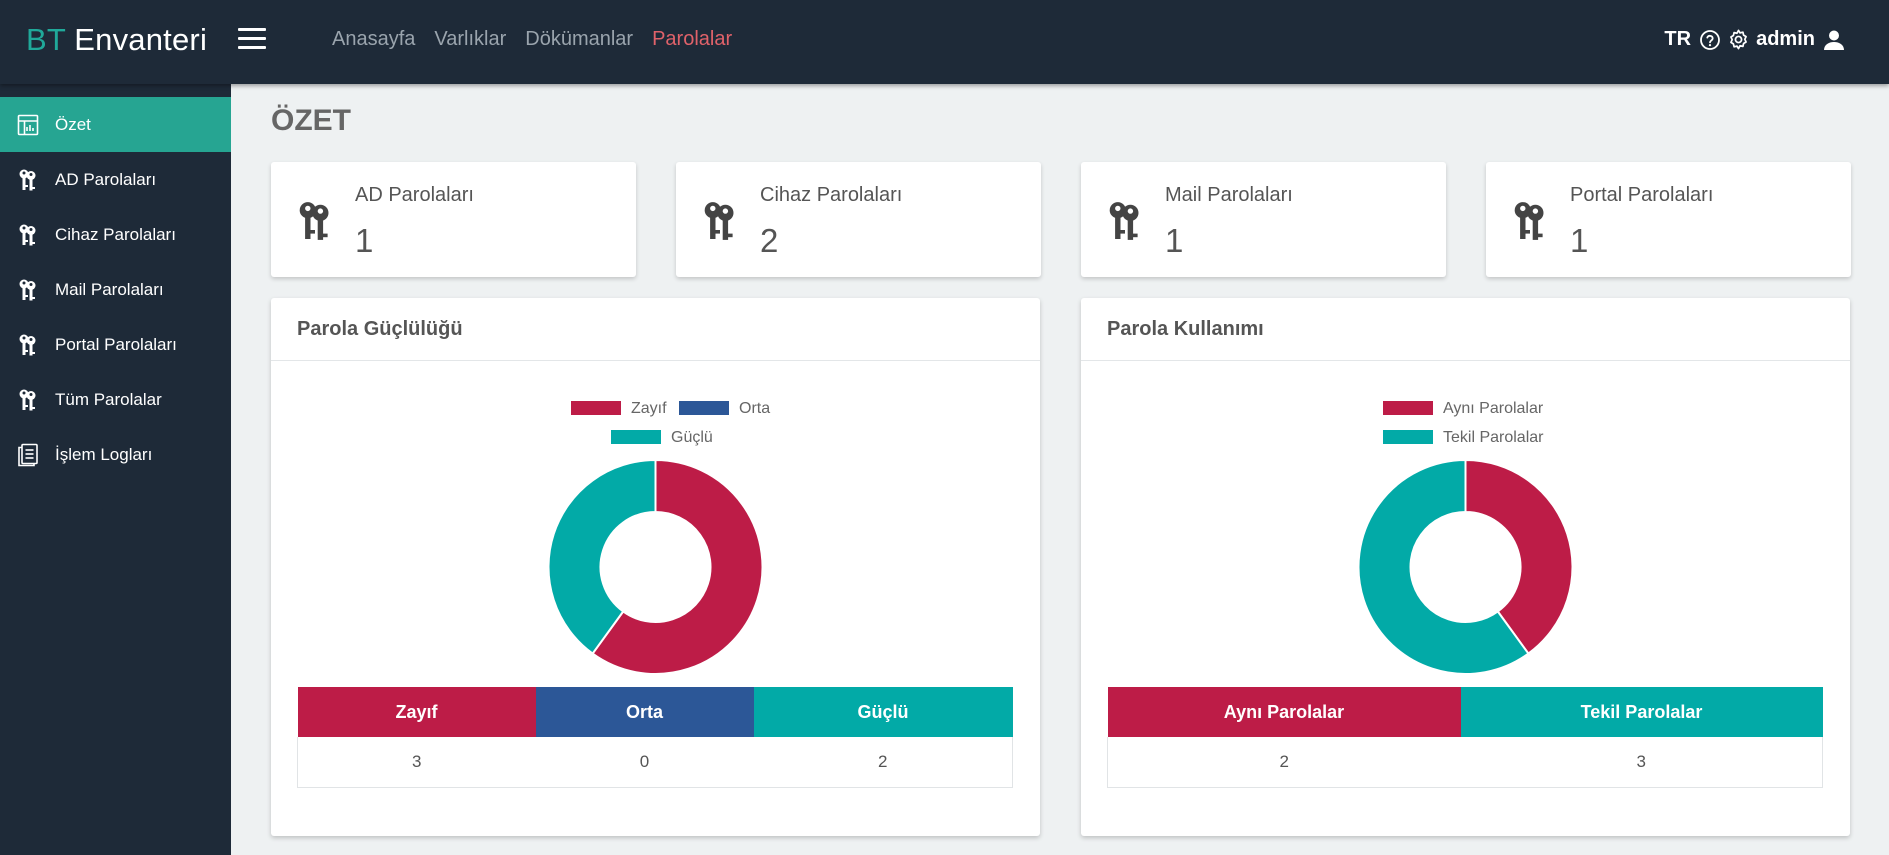  I want to click on legend-label-guclu: Güçlü, so click(692, 437).